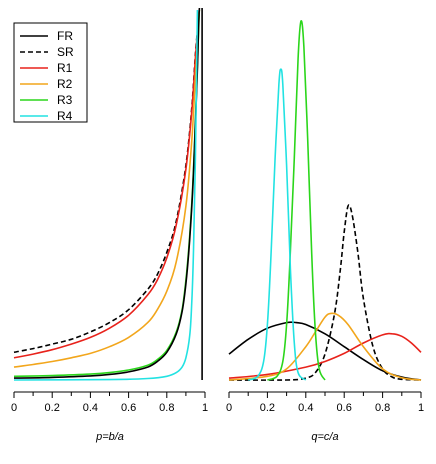 Image resolution: width=436 pixels, height=464 pixels. Describe the element at coordinates (324, 437) in the screenshot. I see `x-axis-label: q=c/a` at that location.